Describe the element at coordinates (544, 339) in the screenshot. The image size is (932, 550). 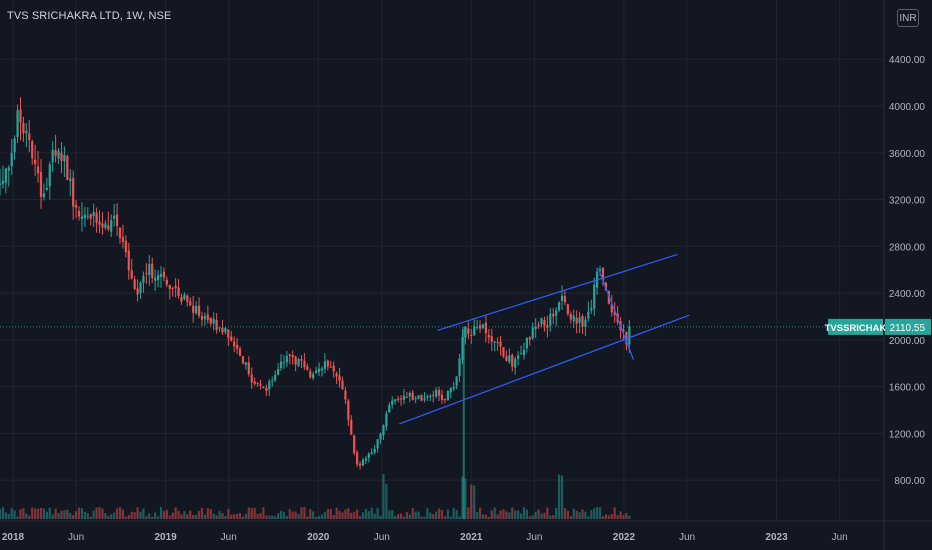
I see `trendlines` at that location.